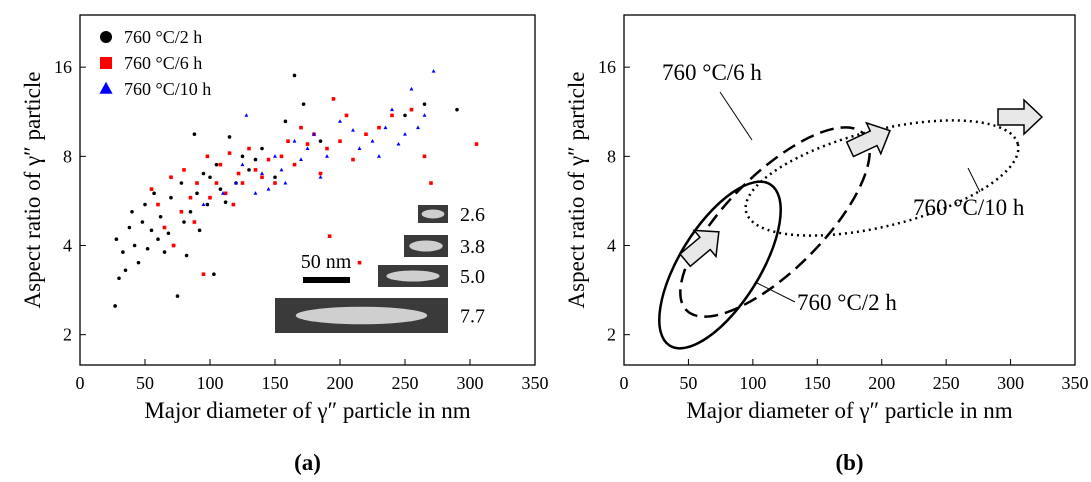 The image size is (1091, 482). What do you see at coordinates (624, 383) in the screenshot?
I see `x-tick-label: 0` at bounding box center [624, 383].